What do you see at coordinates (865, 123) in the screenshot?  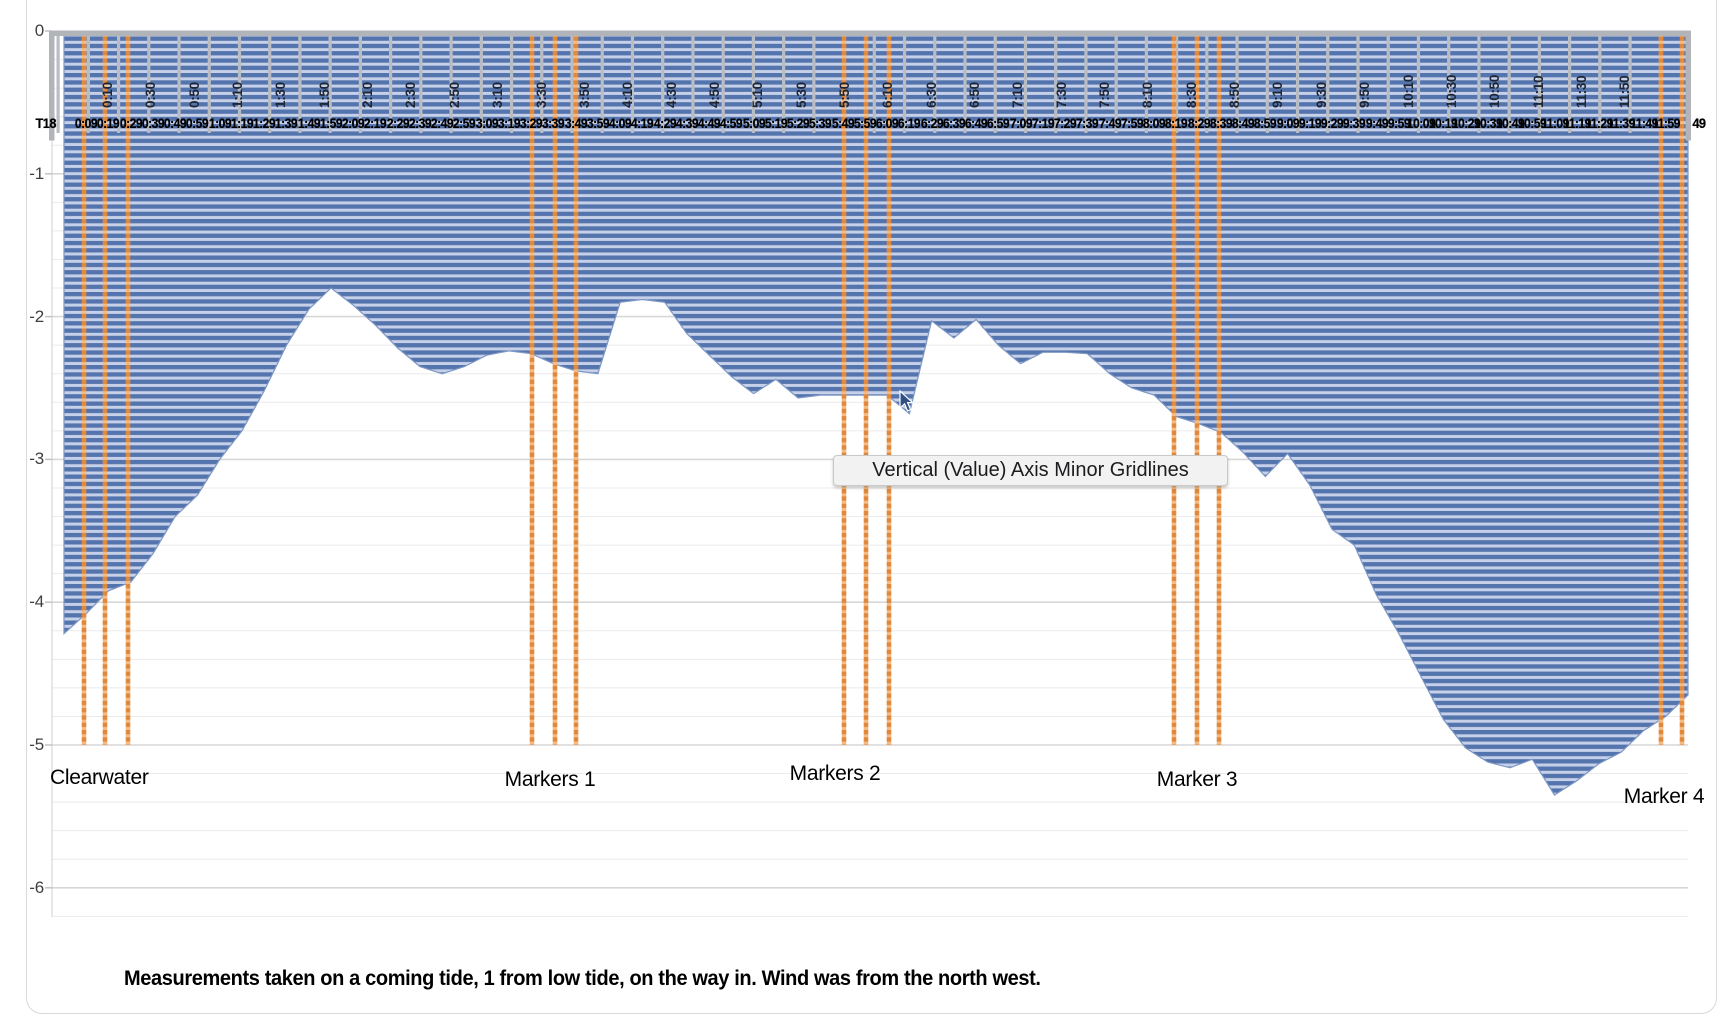 I see `point-data-label: 5:59` at bounding box center [865, 123].